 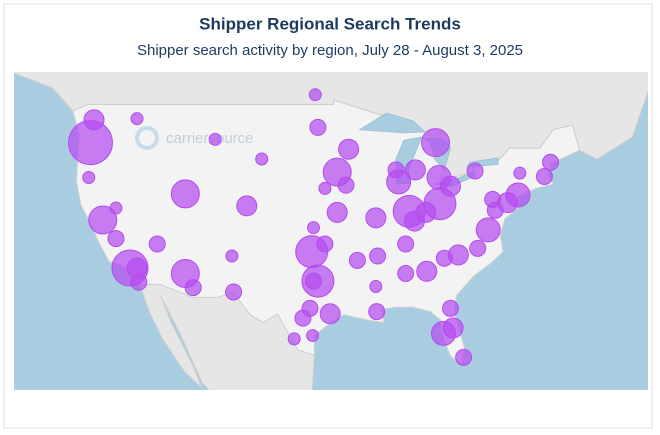 I want to click on chart-title: Shipper Regional Search Trends, so click(x=330, y=23).